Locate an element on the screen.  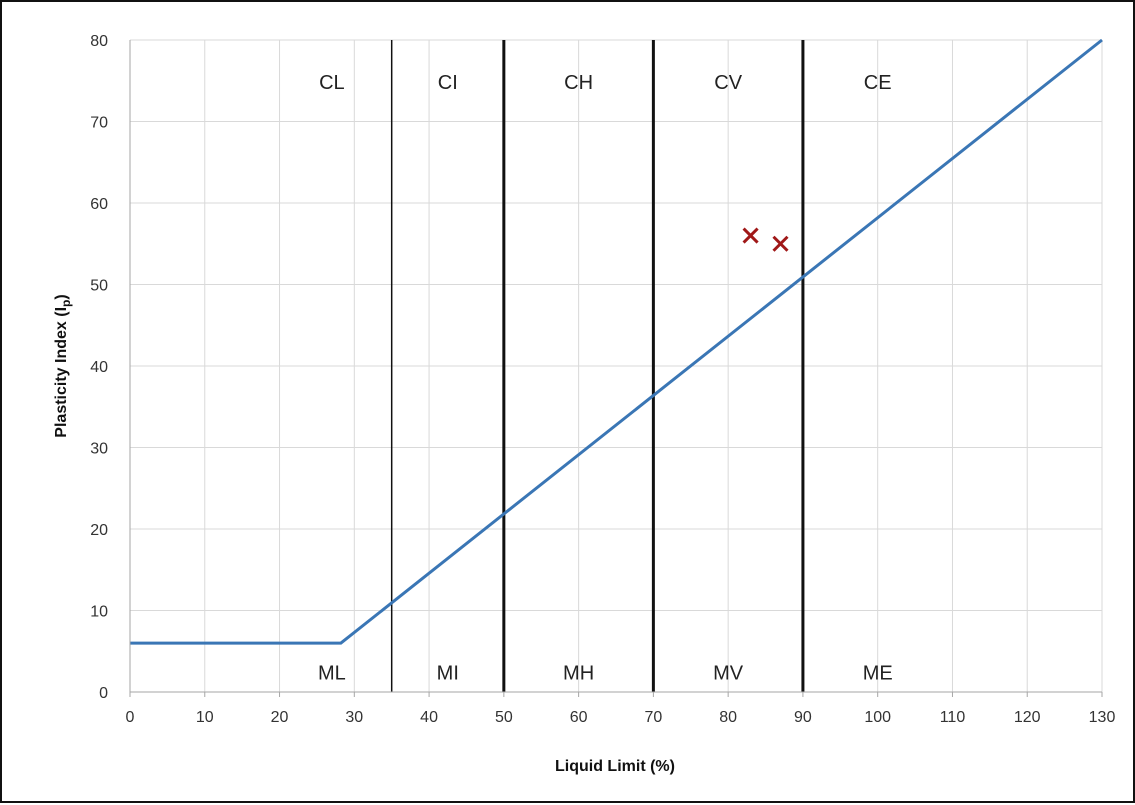
y-tick-label: 10 is located at coordinates (99, 612).